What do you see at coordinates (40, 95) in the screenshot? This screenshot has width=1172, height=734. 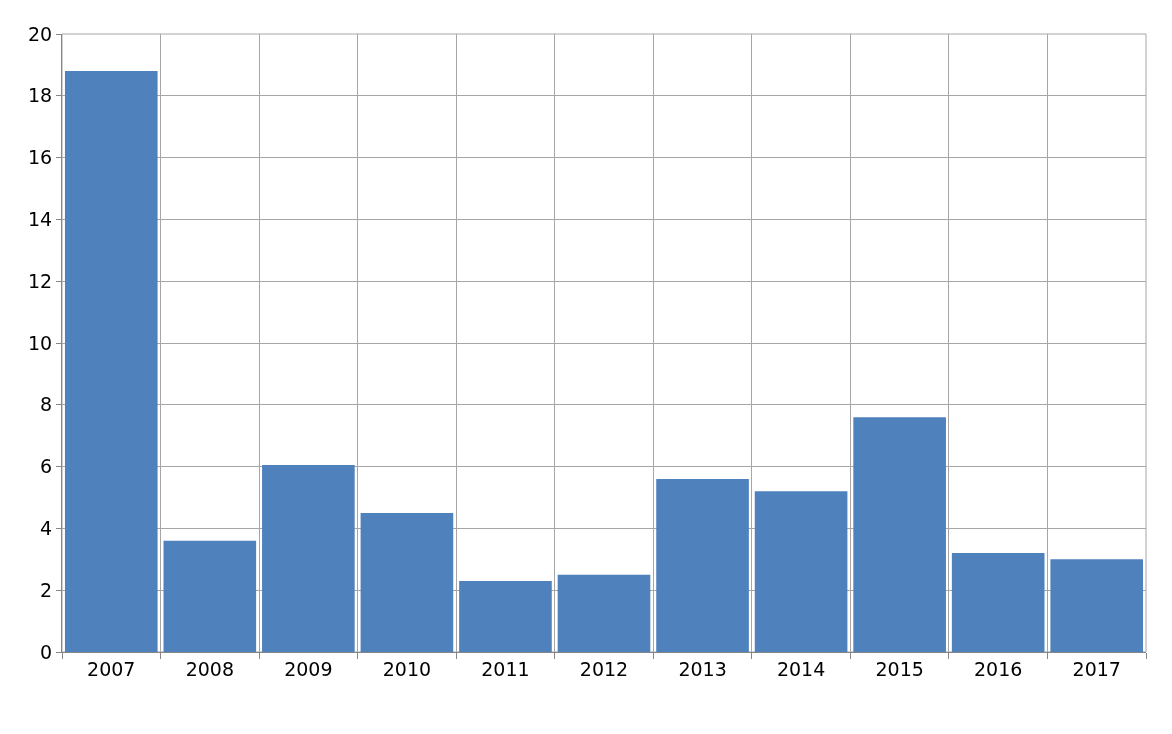 I see `y-tick-label: 18` at bounding box center [40, 95].